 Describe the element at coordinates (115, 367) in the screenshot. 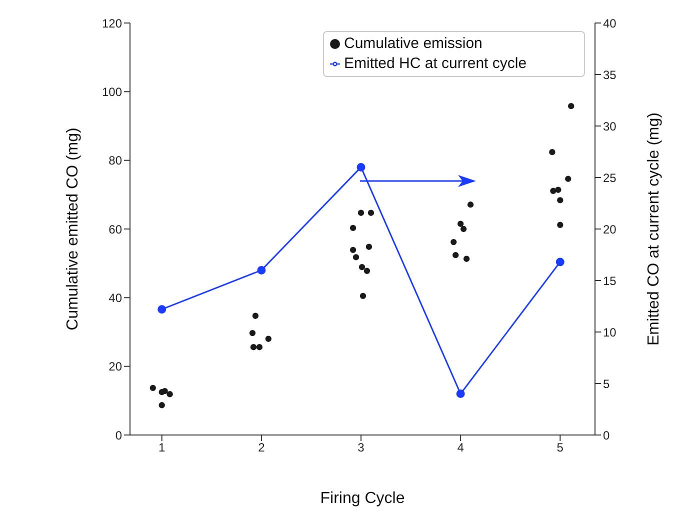

I see `y-tick-label: 20` at that location.